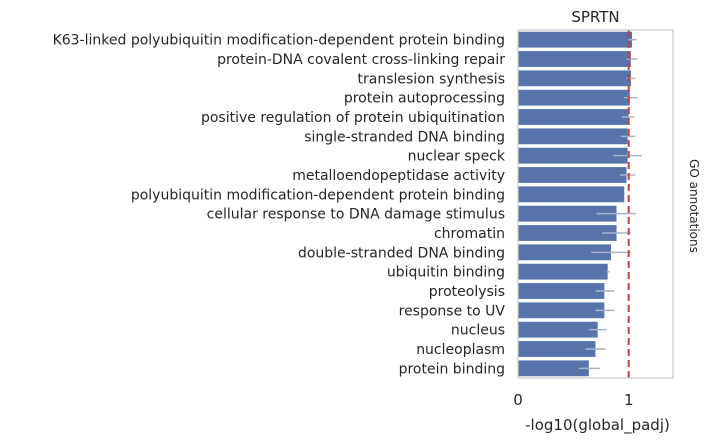 The image size is (704, 443). Describe the element at coordinates (575, 204) in the screenshot. I see `bars-layer` at that location.